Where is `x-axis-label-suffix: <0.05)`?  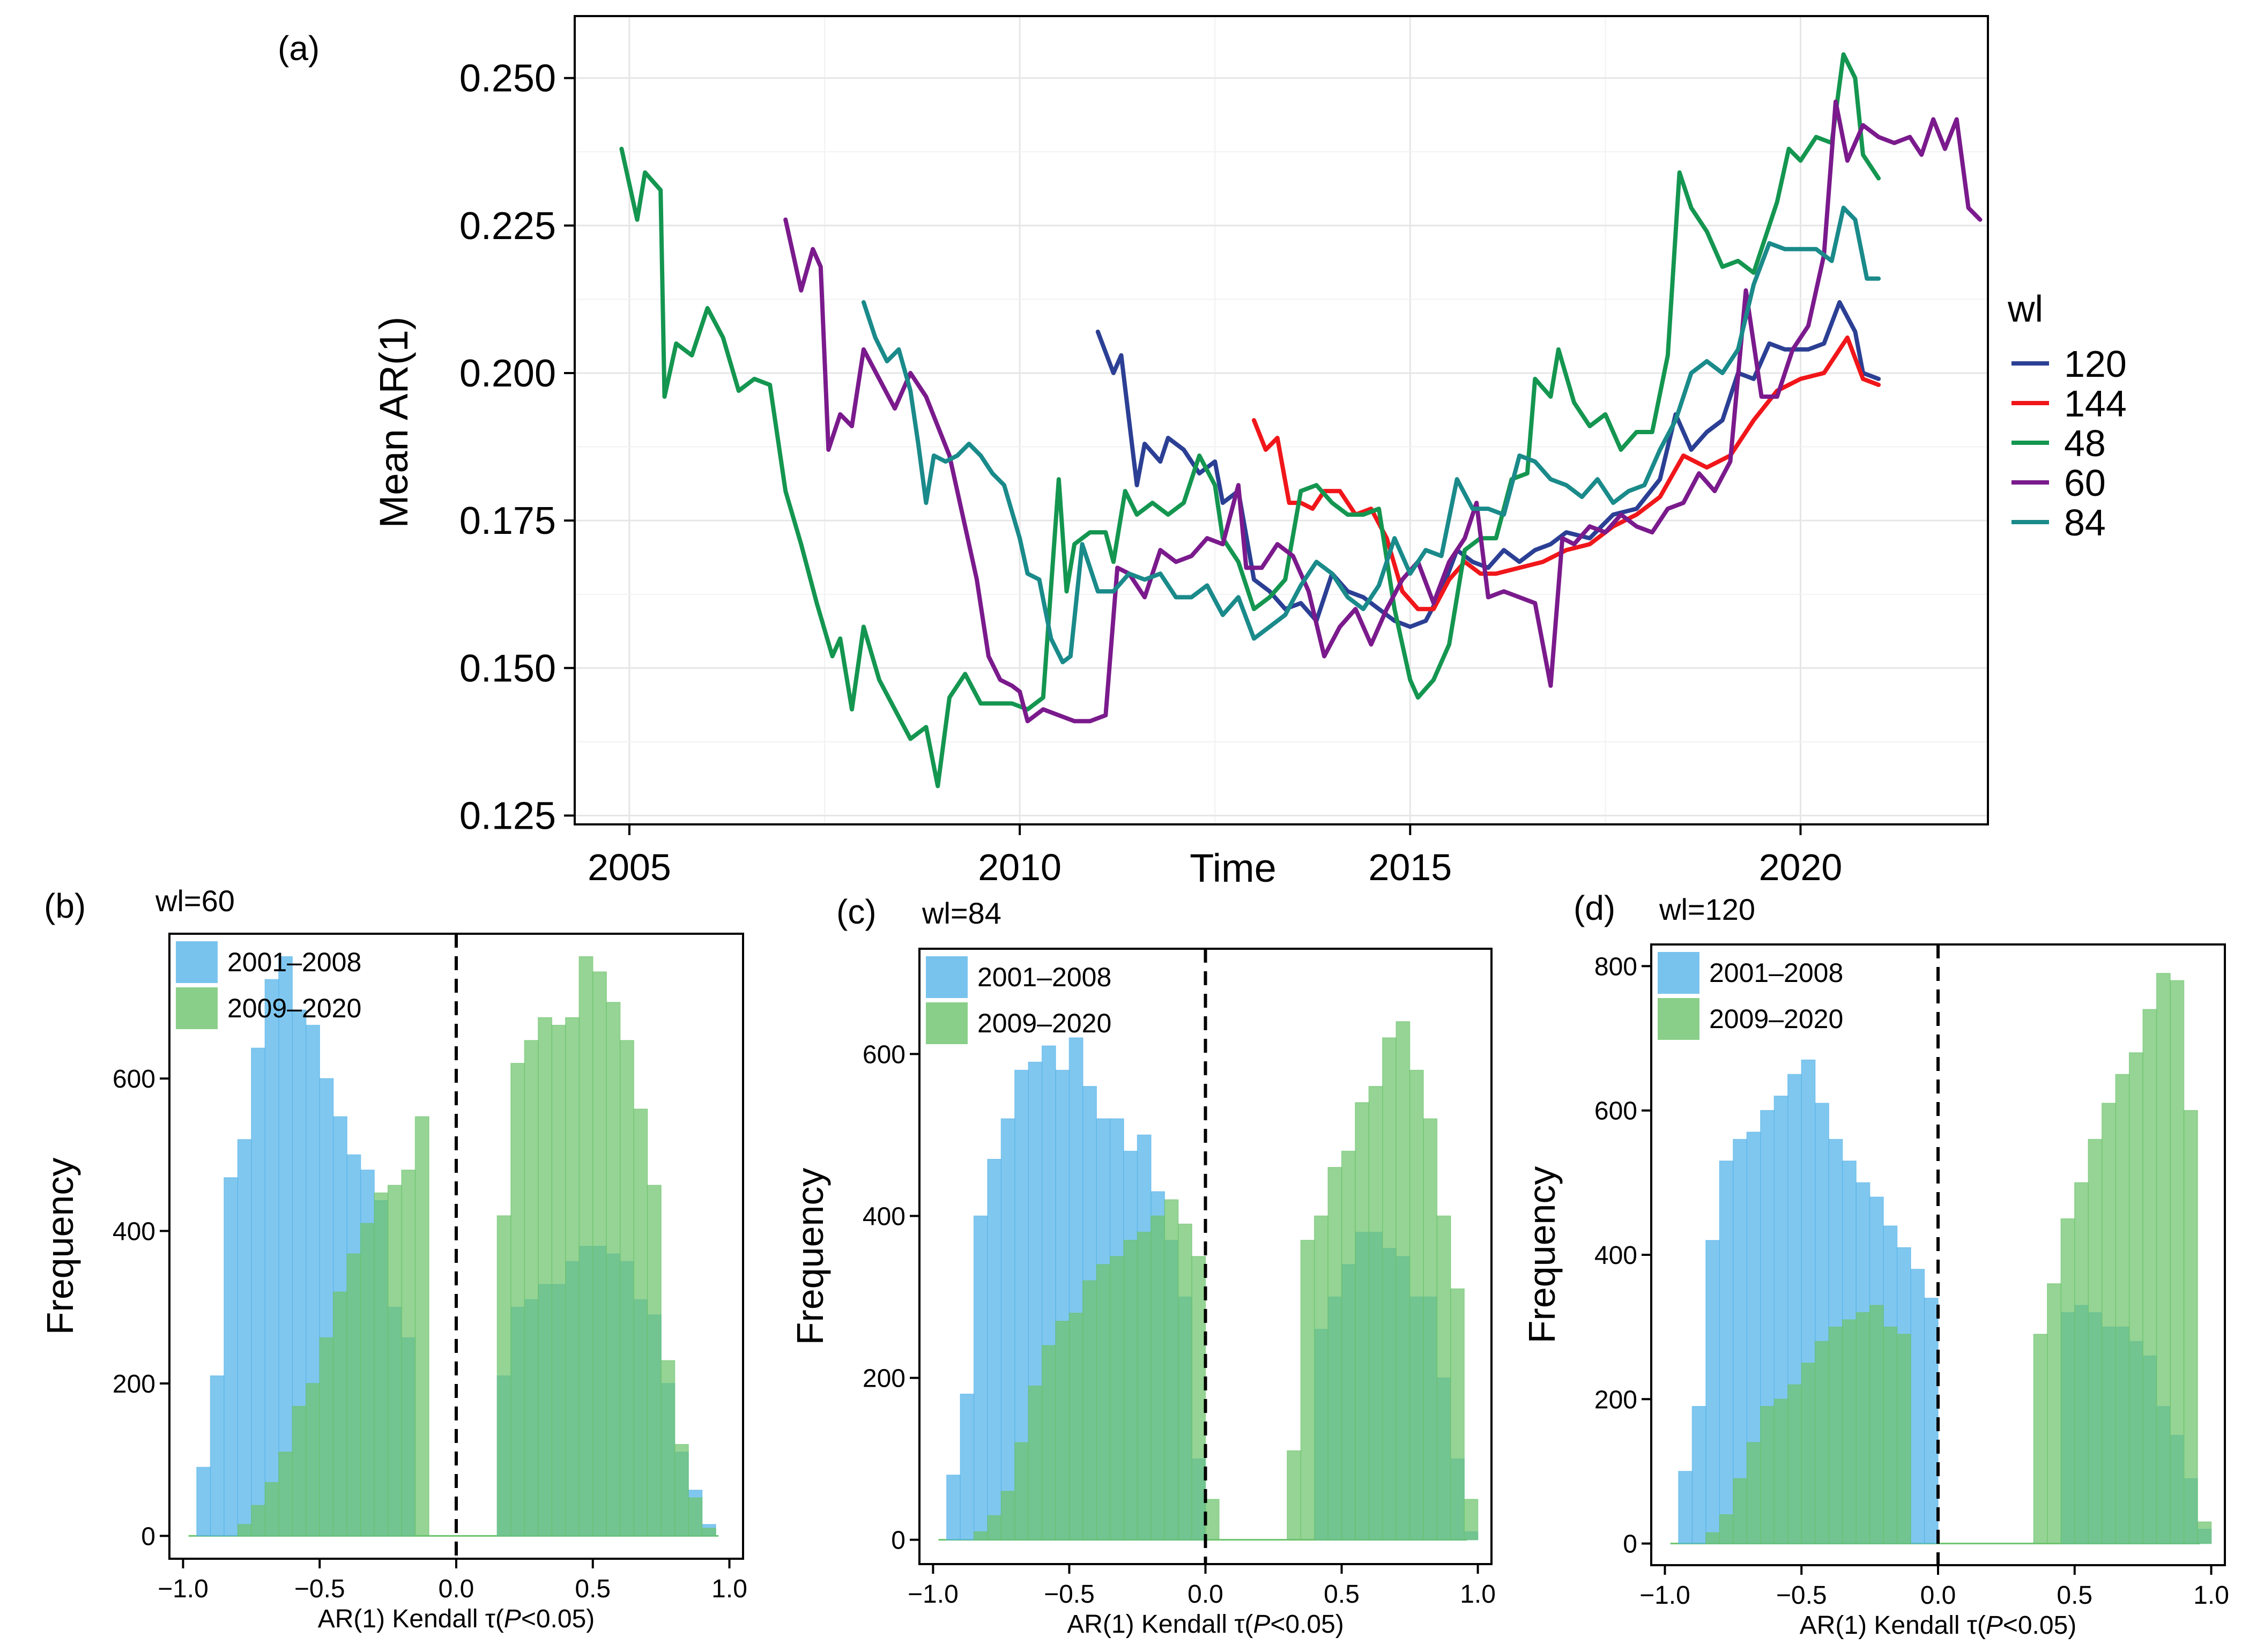
x-axis-label-suffix: <0.05) is located at coordinates (1307, 1624).